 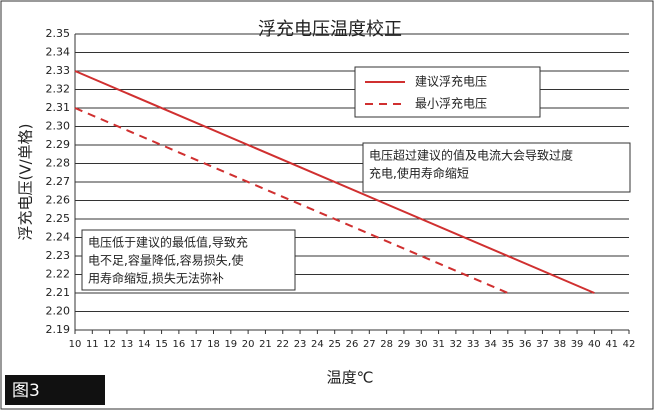 What do you see at coordinates (438, 344) in the screenshot?
I see `x-tick-label: 31` at bounding box center [438, 344].